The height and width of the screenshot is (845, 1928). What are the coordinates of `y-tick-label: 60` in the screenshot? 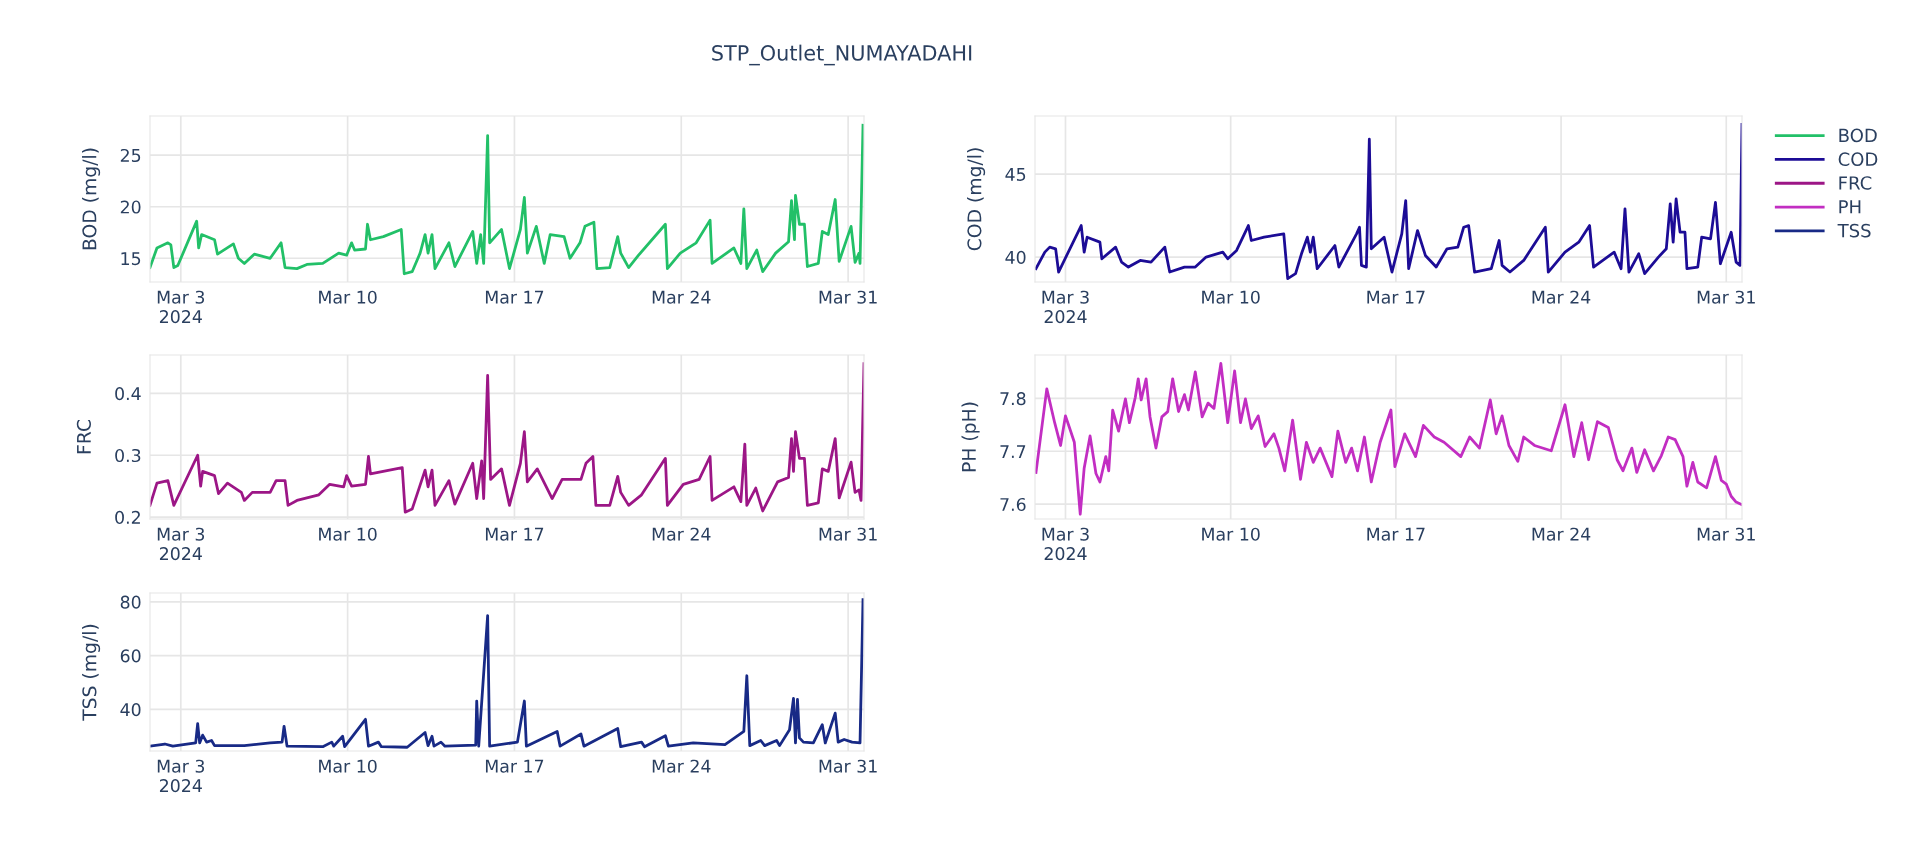 It's located at (130, 656).